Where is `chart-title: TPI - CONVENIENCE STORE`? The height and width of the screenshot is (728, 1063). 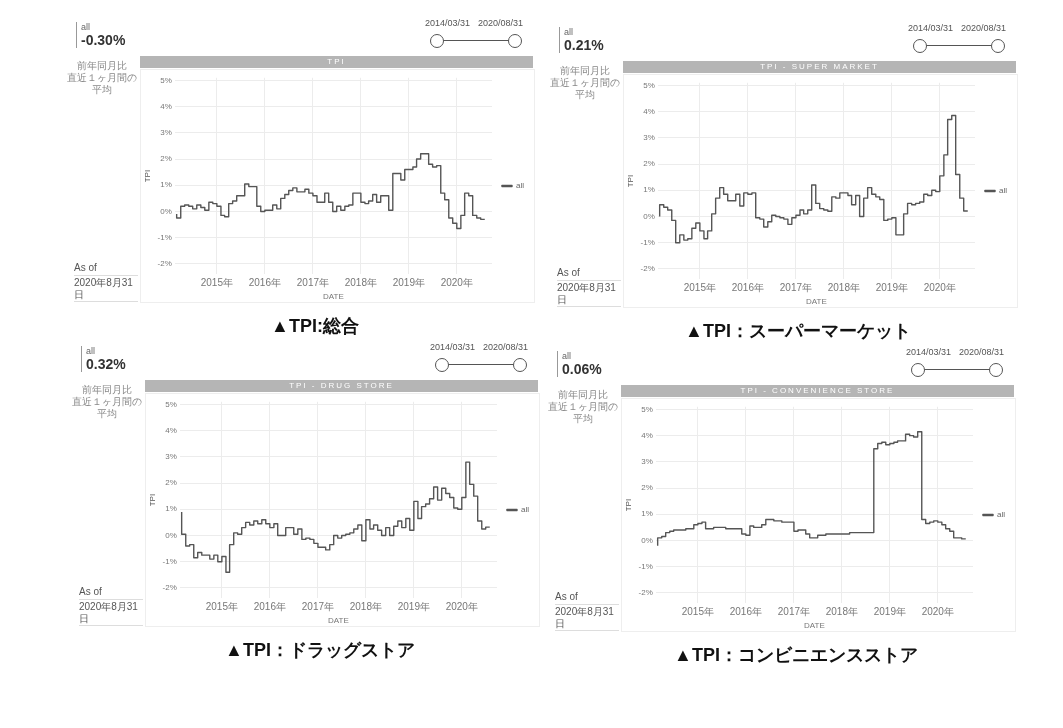
chart-title: TPI - CONVENIENCE STORE is located at coordinates (817, 391).